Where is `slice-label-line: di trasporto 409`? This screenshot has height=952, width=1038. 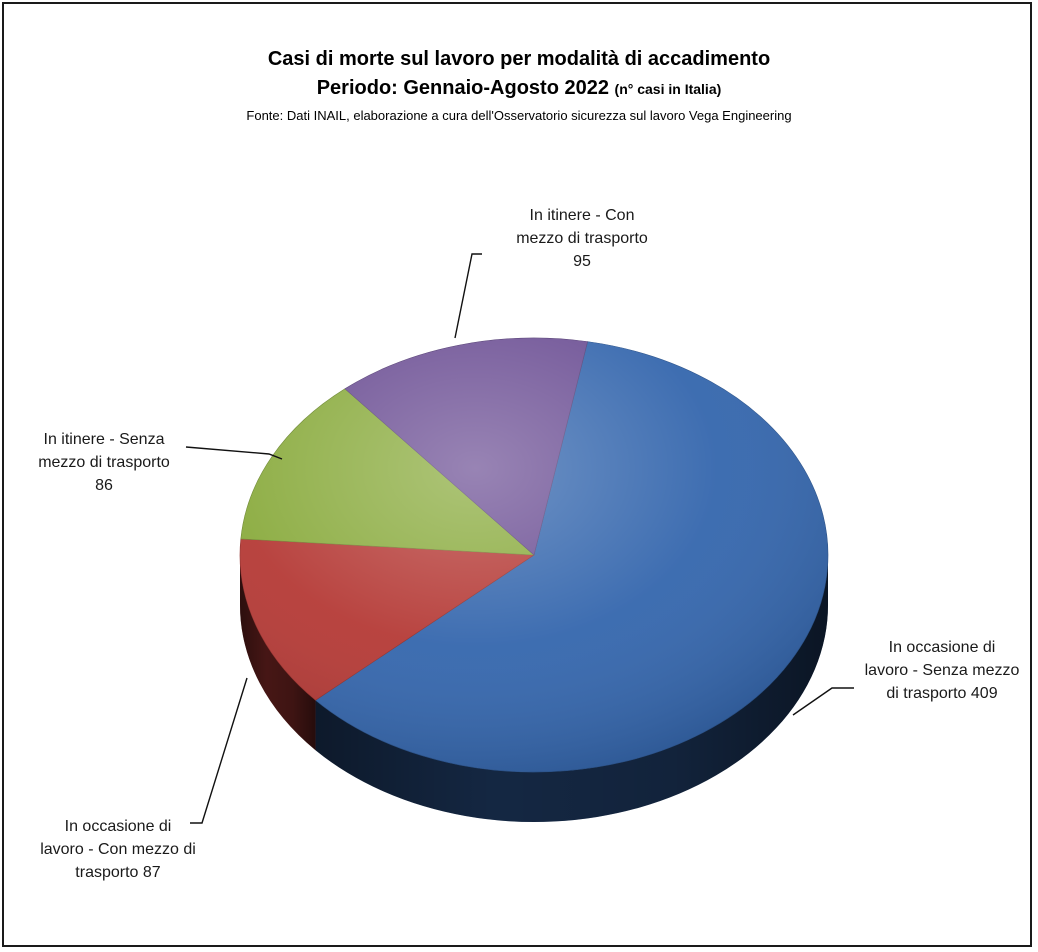 slice-label-line: di trasporto 409 is located at coordinates (941, 693).